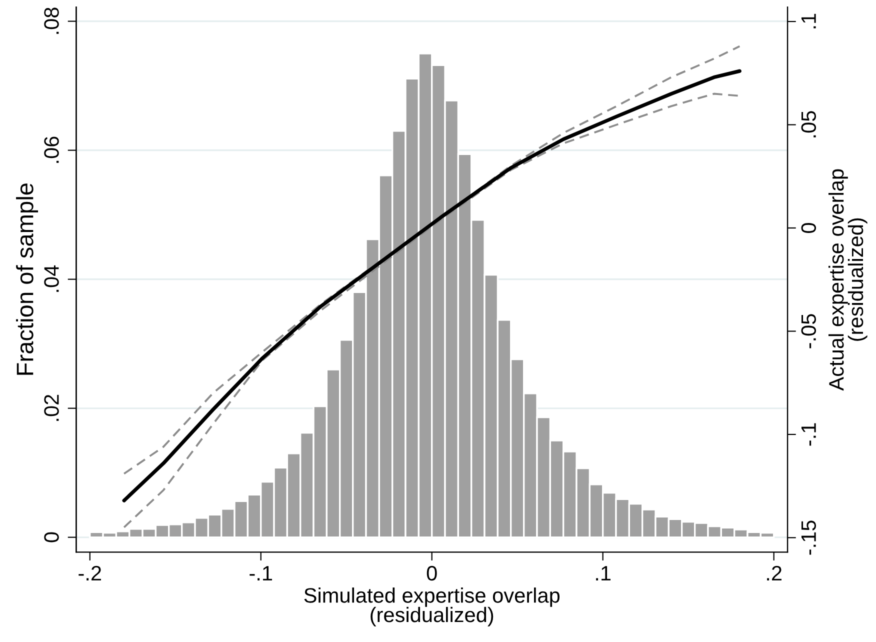  Describe the element at coordinates (89, 573) in the screenshot. I see `x-tick-label: -.2` at that location.